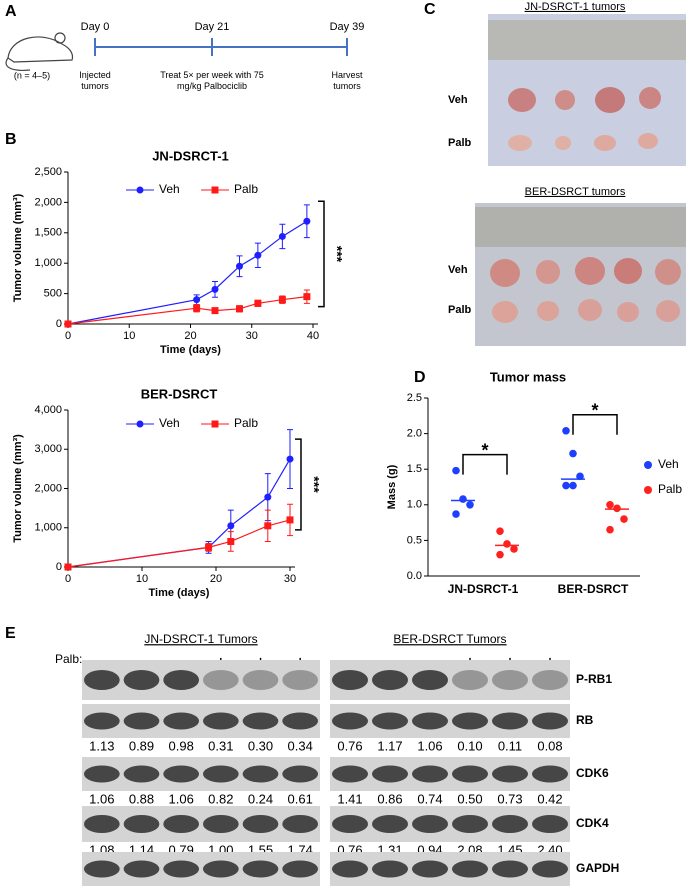 This screenshot has height=887, width=686. Describe the element at coordinates (414, 469) in the screenshot. I see `y-tick-label: 1.5` at that location.